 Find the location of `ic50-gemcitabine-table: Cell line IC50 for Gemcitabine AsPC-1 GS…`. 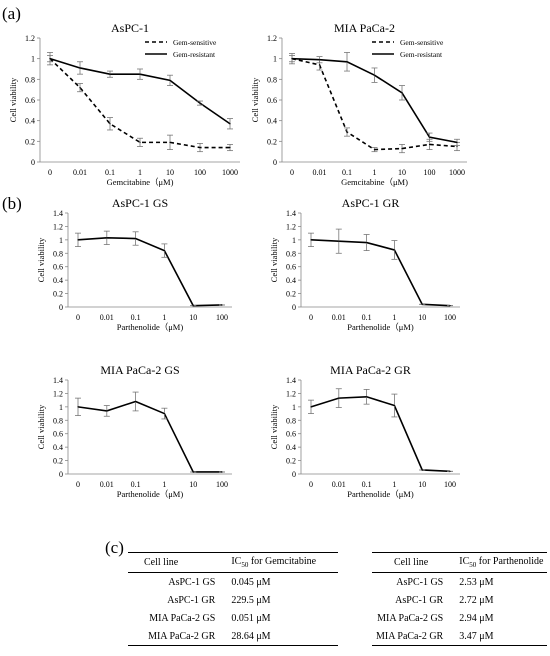

ic50-gemcitabine-table: Cell line IC50 for Gemcitabine AsPC-1 GS… is located at coordinates (233, 599).